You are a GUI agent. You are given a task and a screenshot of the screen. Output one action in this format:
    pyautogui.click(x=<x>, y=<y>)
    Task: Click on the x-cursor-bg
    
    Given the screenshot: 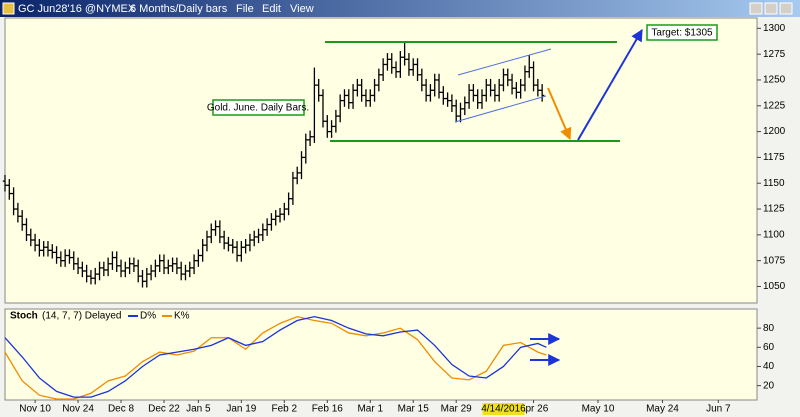 What is the action you would take?
    pyautogui.click(x=503, y=409)
    